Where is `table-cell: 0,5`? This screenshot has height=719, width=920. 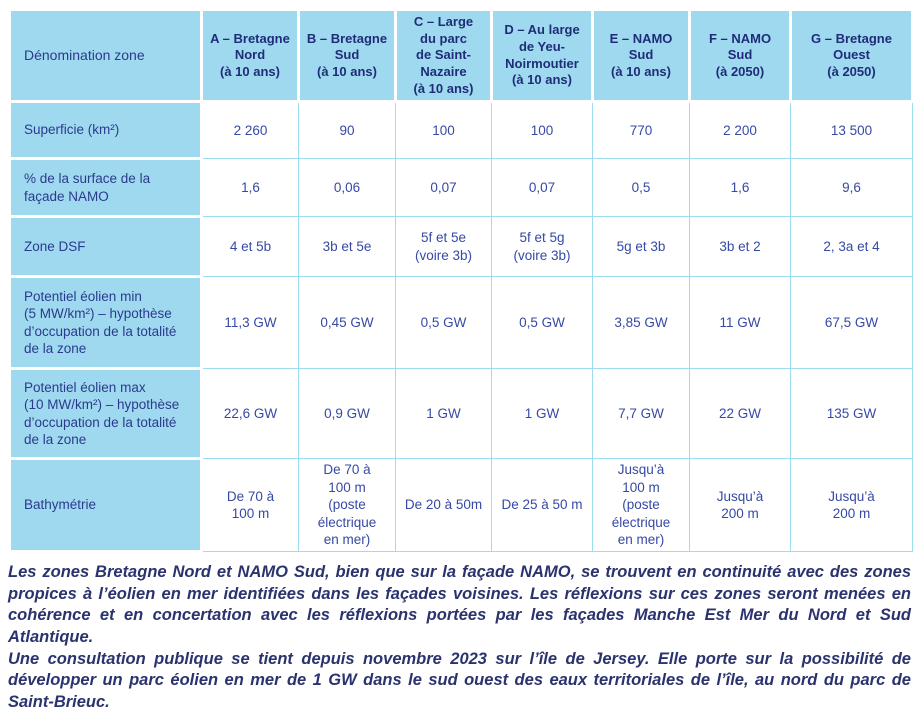 table-cell: 0,5 is located at coordinates (641, 188).